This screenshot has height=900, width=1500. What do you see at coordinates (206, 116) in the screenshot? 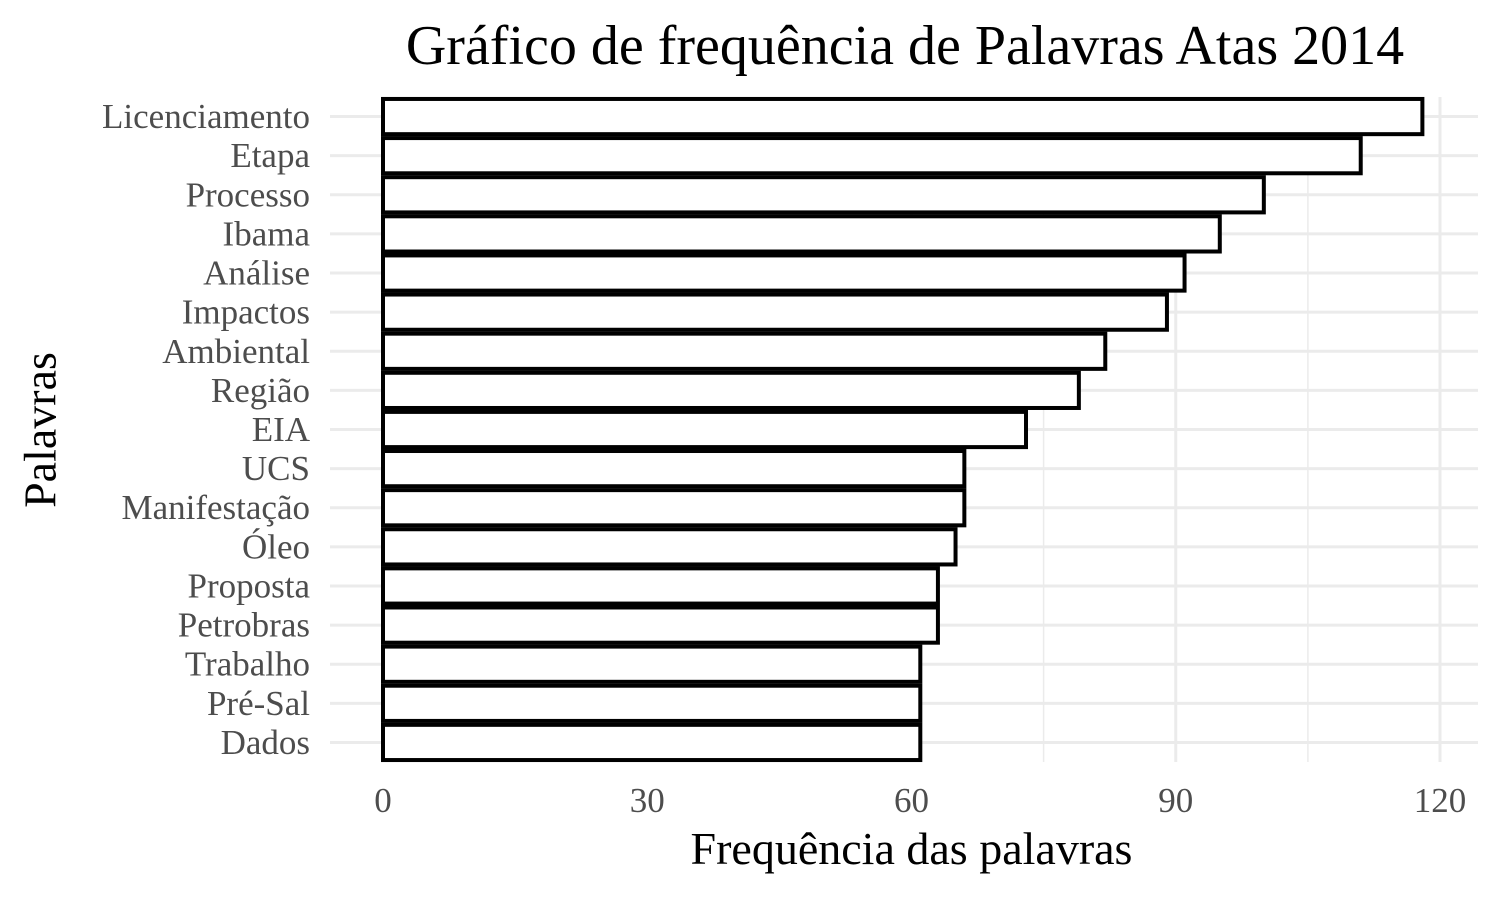
I see `y-tick-label: Licenciamento` at bounding box center [206, 116].